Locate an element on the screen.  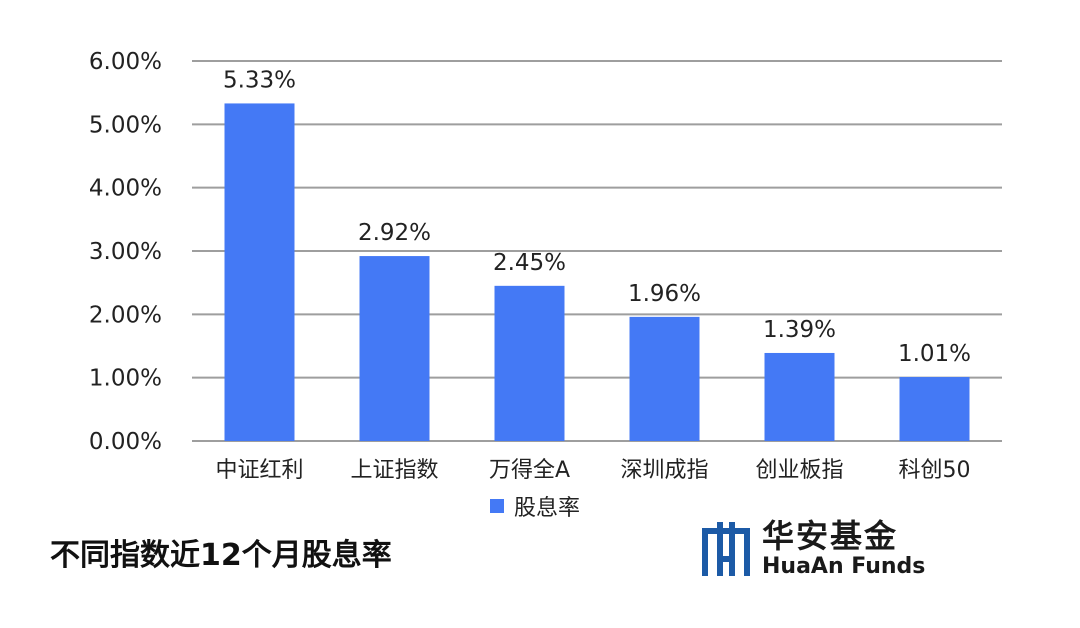
x-tick-label: 上证指数 is located at coordinates (394, 470).